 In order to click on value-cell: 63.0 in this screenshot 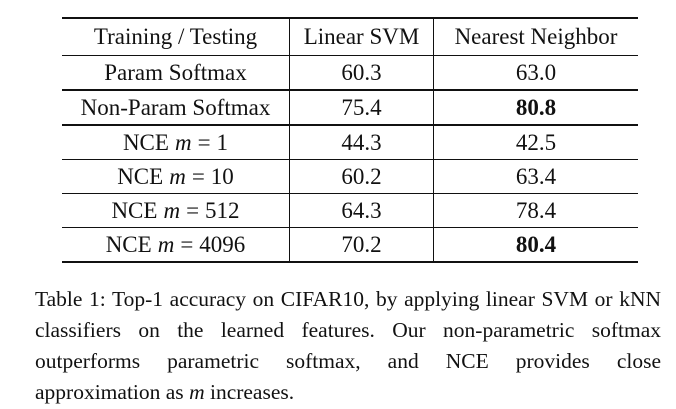, I will do `click(535, 73)`.